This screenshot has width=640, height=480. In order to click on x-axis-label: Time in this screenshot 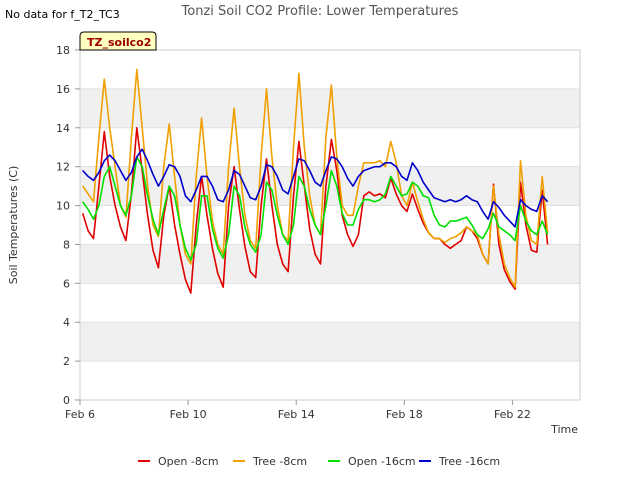, I will do `click(564, 429)`.